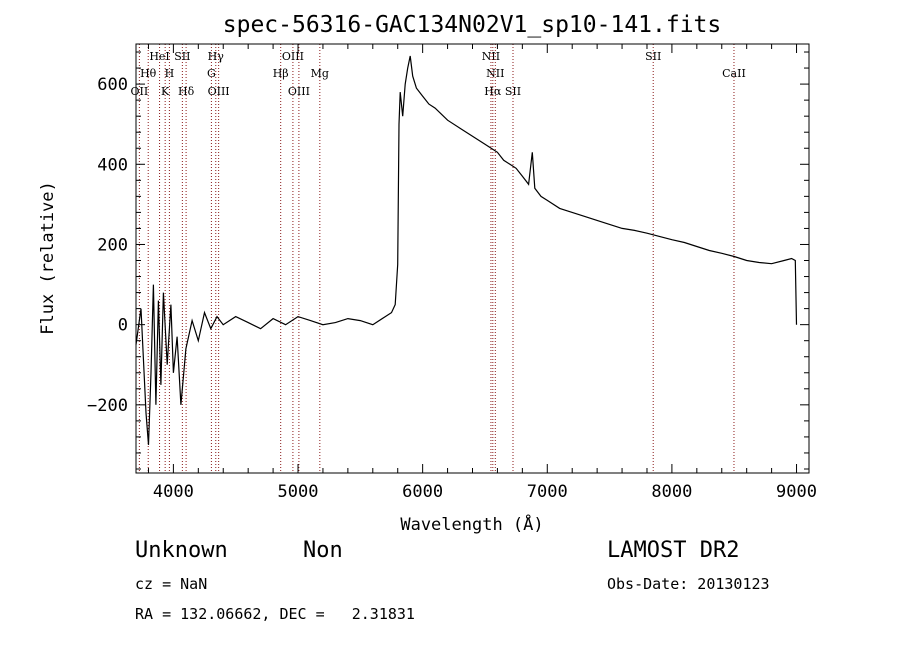 The width and height of the screenshot is (900, 649). I want to click on y-tick-label: 0, so click(123, 326).